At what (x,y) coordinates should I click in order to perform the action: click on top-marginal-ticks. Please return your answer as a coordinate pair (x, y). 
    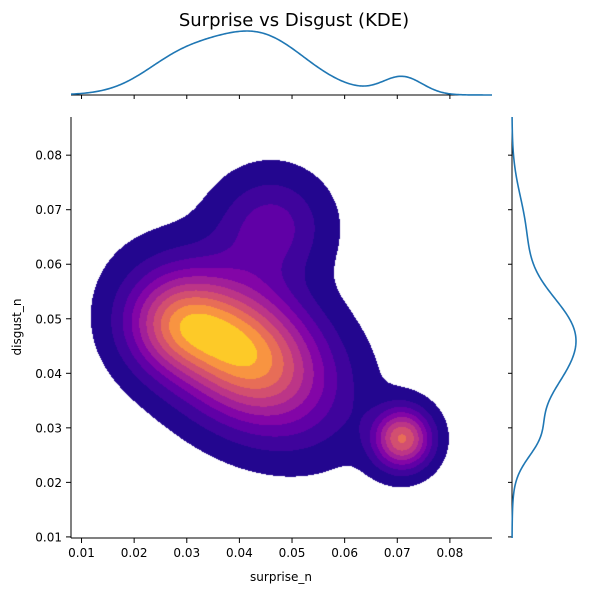
    Looking at the image, I should click on (266, 97).